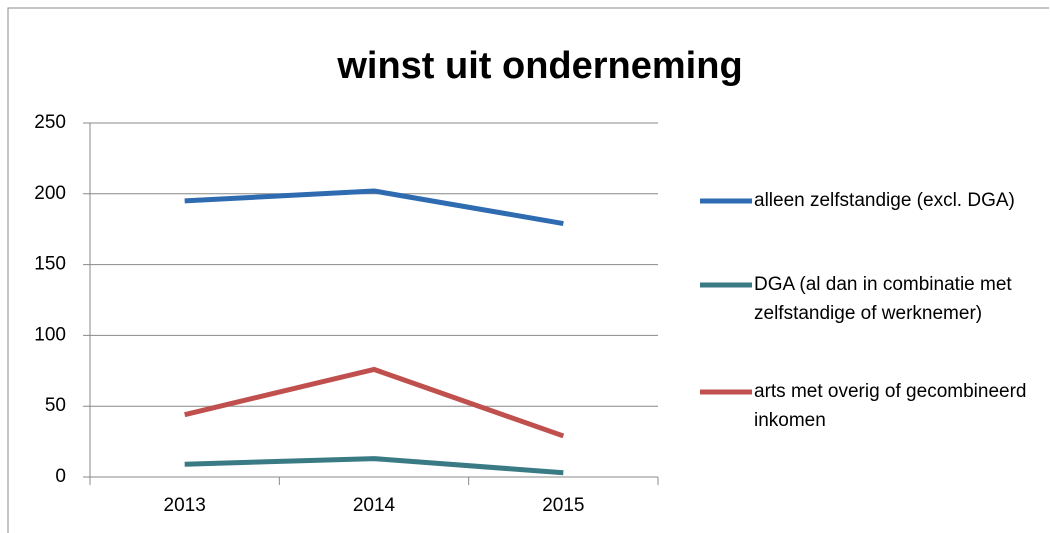 The width and height of the screenshot is (1050, 533). I want to click on y-tick-label: 150, so click(50, 264).